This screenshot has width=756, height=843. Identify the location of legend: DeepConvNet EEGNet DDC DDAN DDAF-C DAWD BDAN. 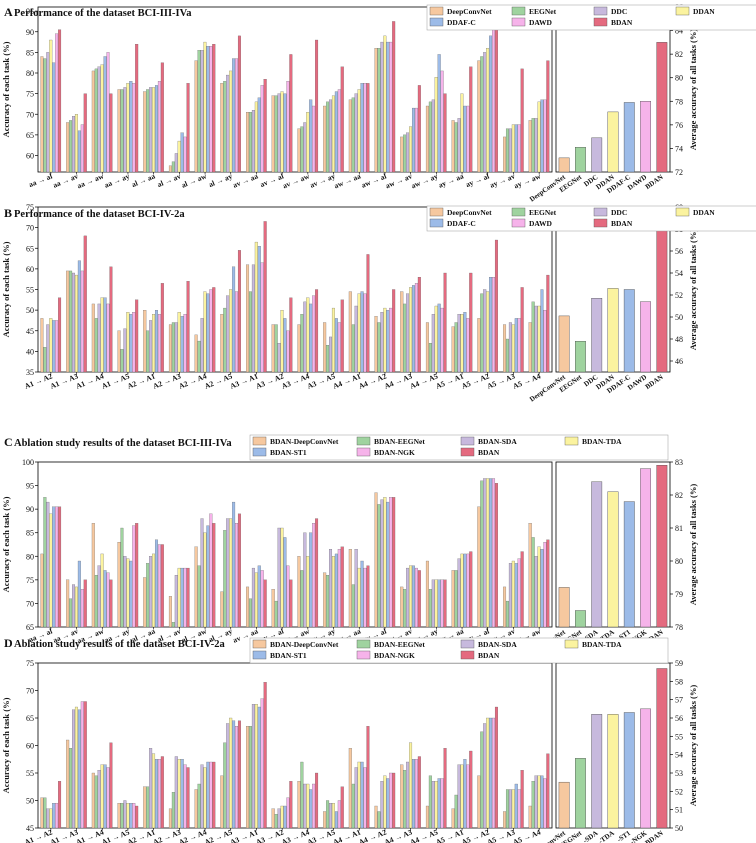
(591, 17).